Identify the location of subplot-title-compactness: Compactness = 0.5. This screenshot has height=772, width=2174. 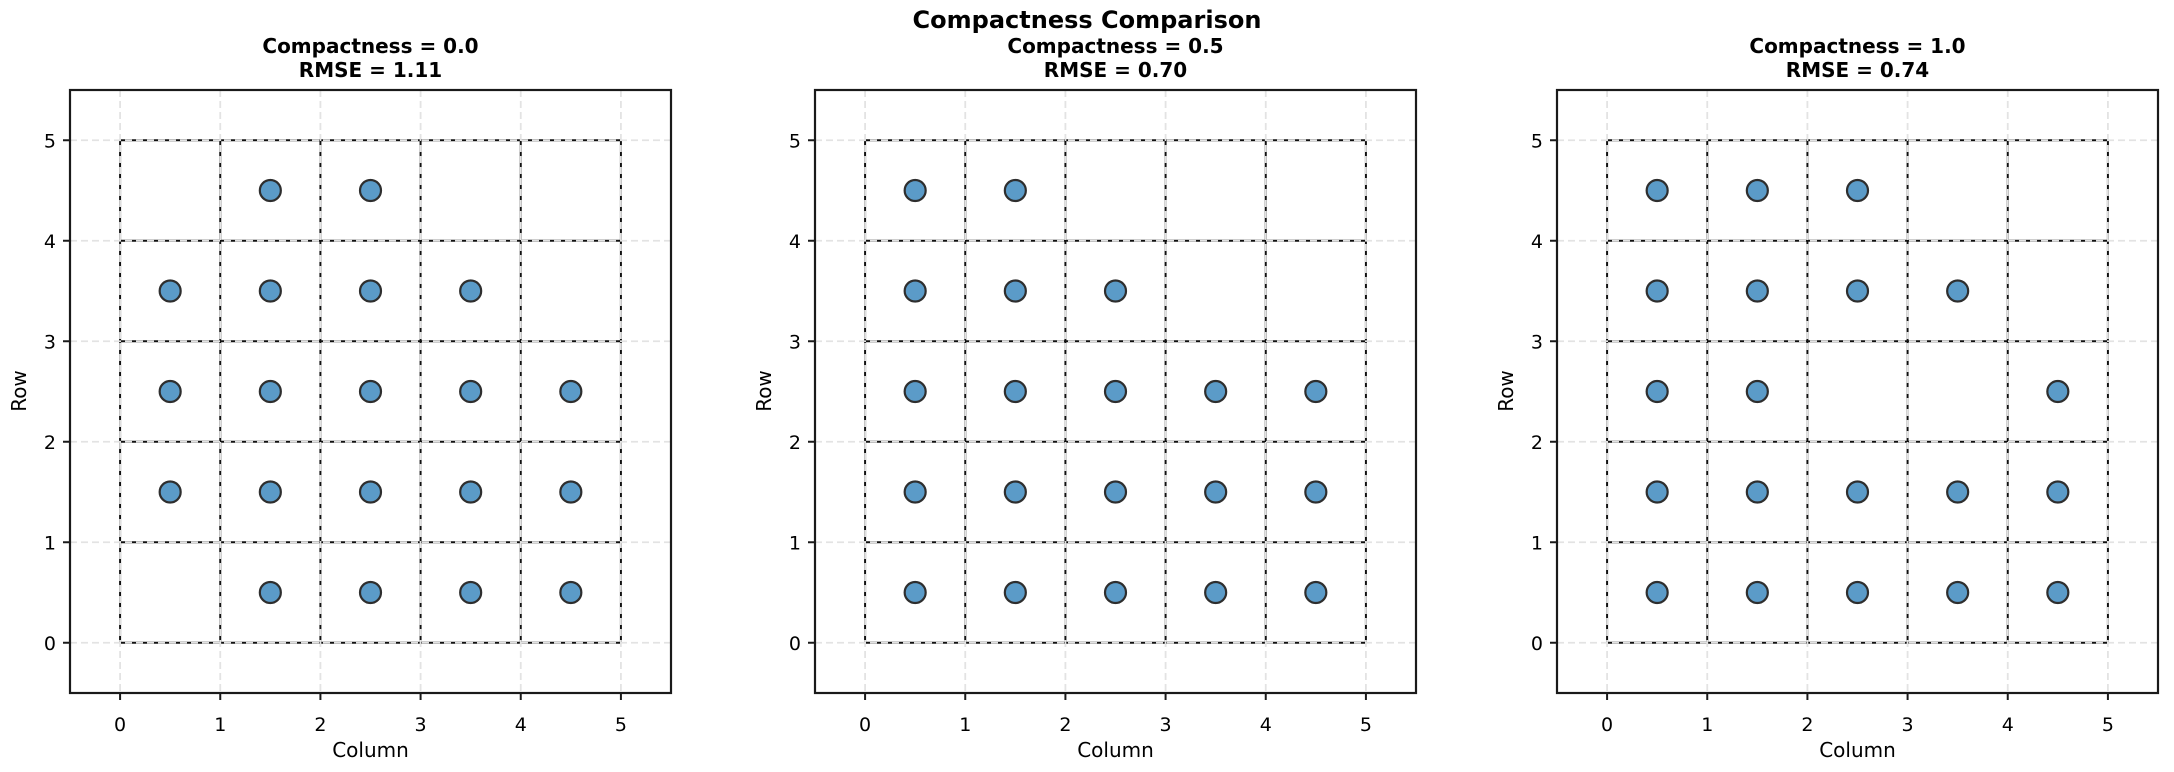
(1115, 46).